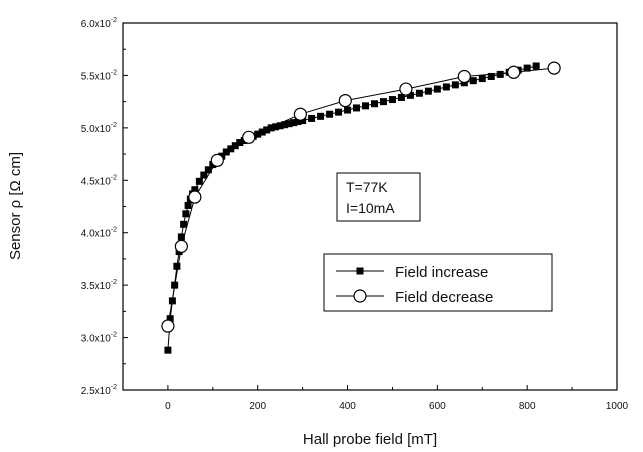 The height and width of the screenshot is (452, 643). I want to click on x-tick-label: 800, so click(527, 406).